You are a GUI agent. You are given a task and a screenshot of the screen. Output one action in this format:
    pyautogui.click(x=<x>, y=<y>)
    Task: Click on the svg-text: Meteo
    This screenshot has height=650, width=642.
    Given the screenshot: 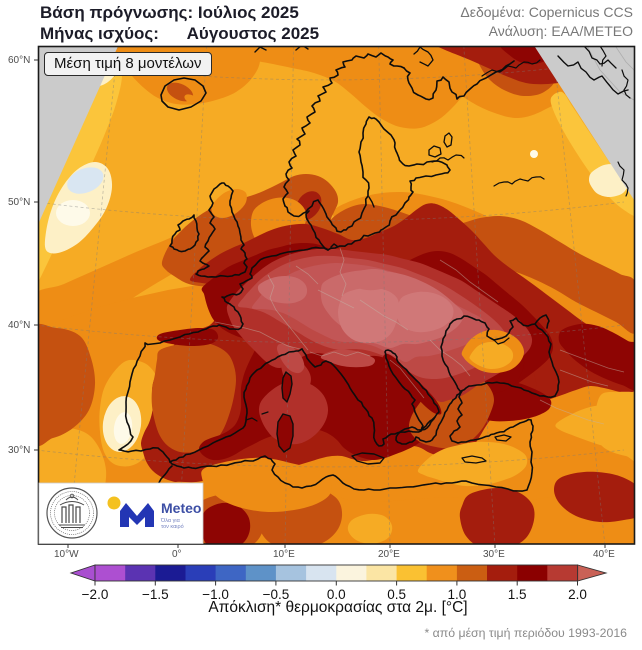 What is the action you would take?
    pyautogui.click(x=181, y=508)
    